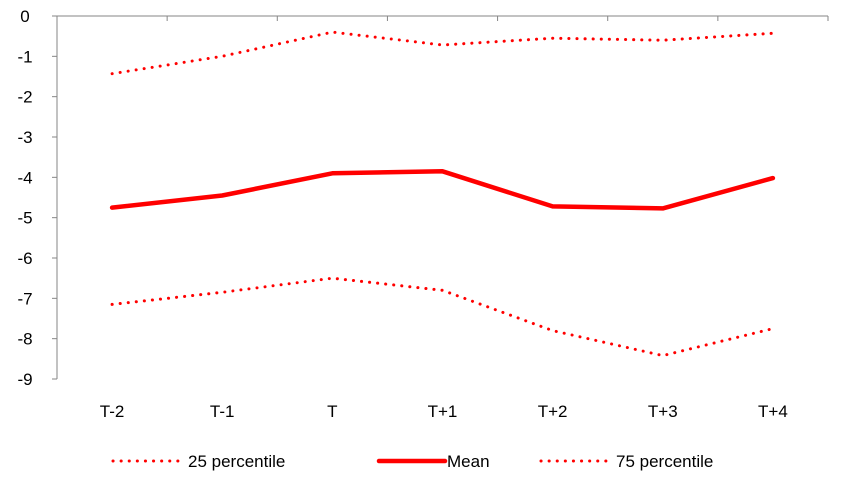 This screenshot has height=488, width=841. I want to click on y-tick-label: -9, so click(24, 379).